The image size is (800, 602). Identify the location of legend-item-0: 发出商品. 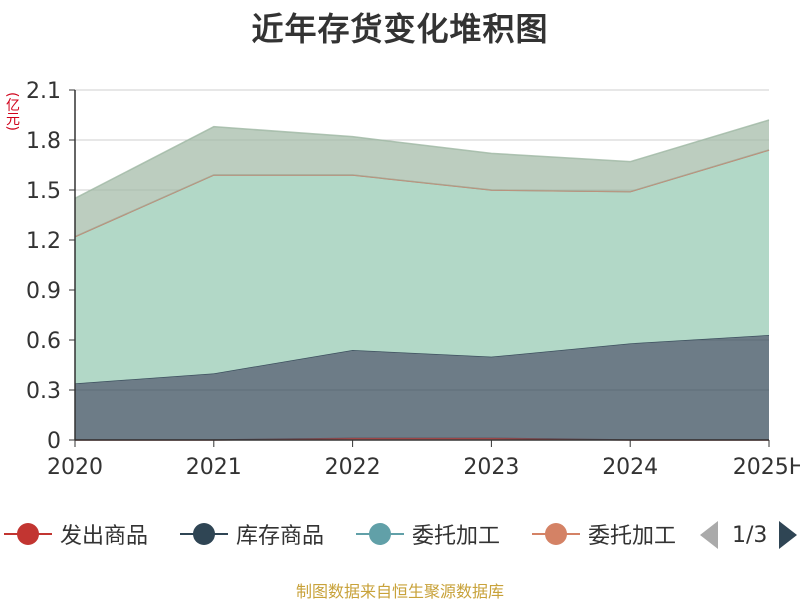
(76, 534).